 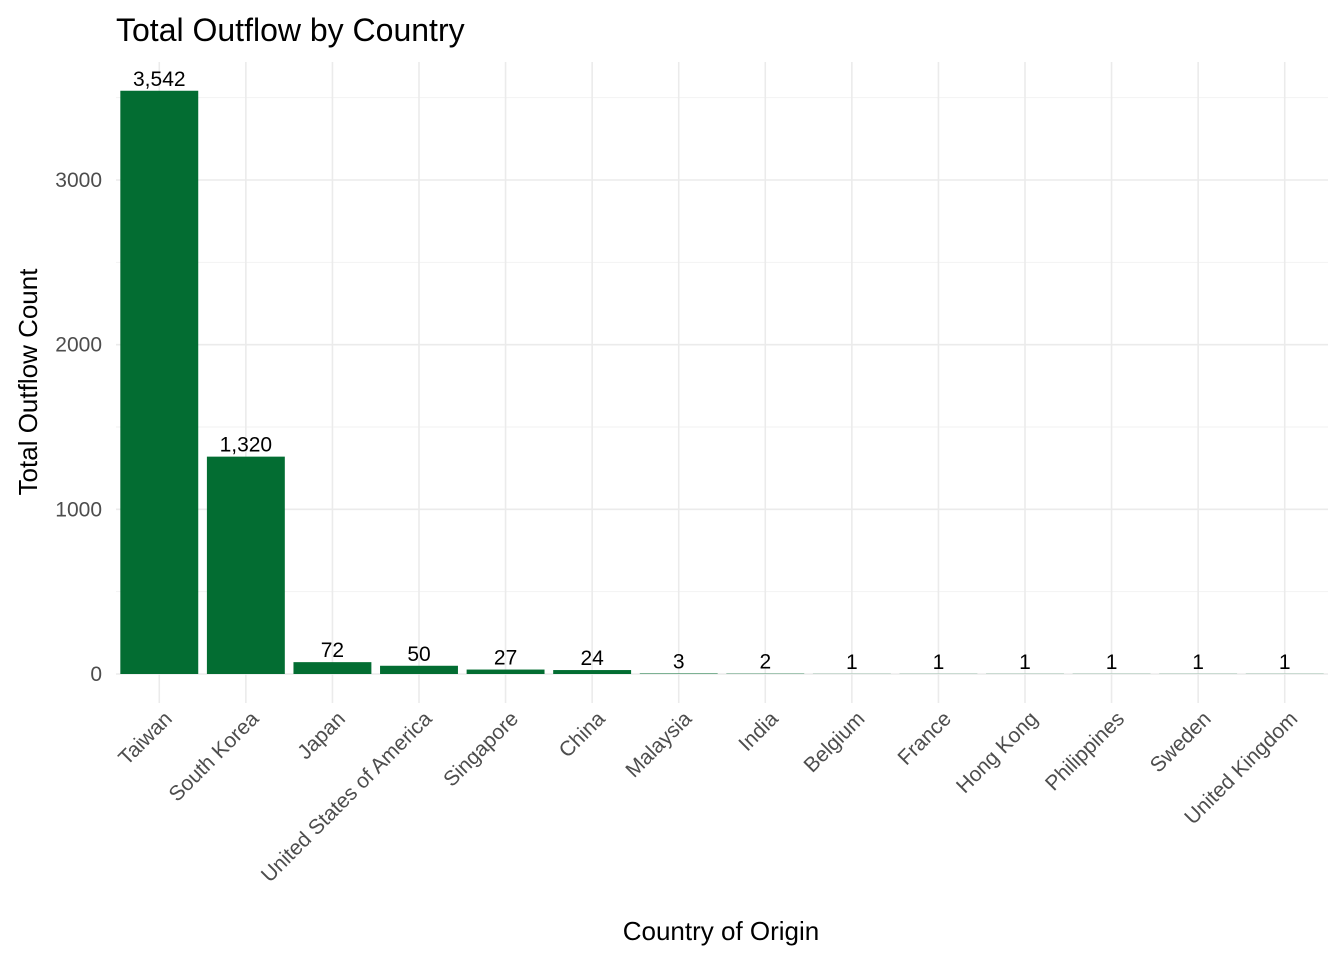 What do you see at coordinates (505, 658) in the screenshot?
I see `bar-value-label: 27` at bounding box center [505, 658].